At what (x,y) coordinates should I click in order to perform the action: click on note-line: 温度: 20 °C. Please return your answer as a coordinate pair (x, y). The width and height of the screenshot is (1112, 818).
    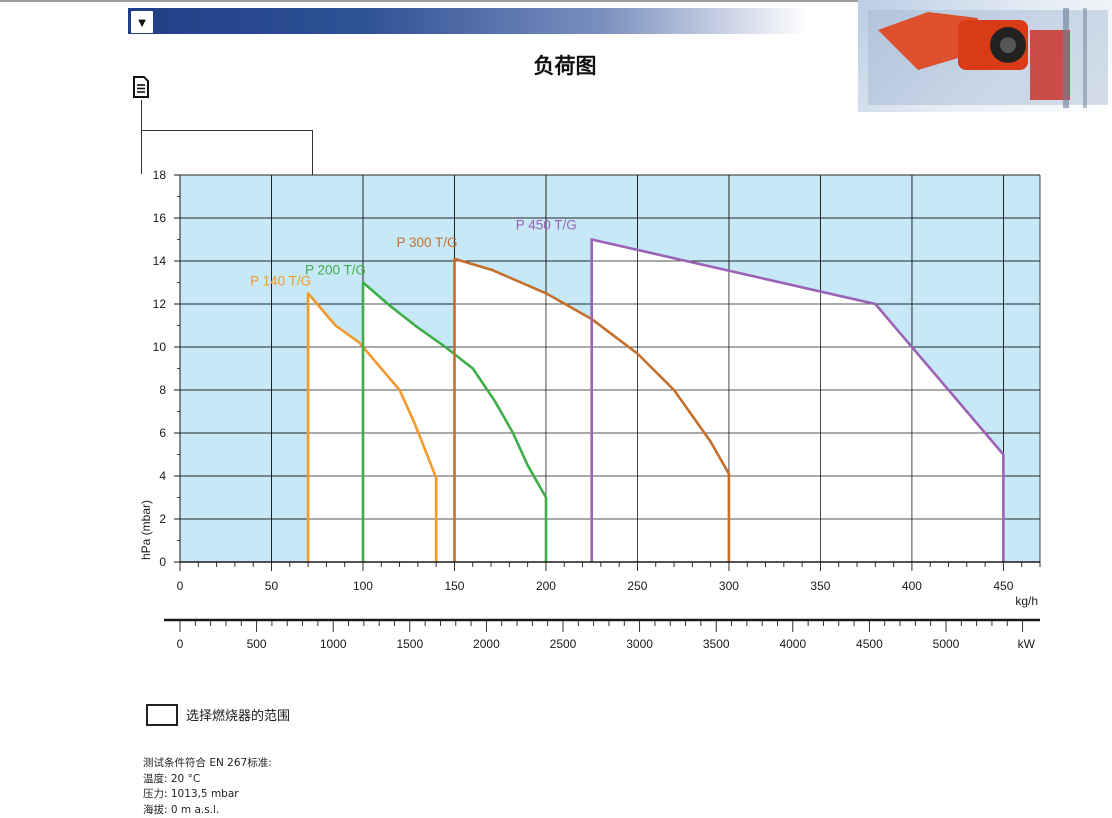
    Looking at the image, I should click on (172, 778).